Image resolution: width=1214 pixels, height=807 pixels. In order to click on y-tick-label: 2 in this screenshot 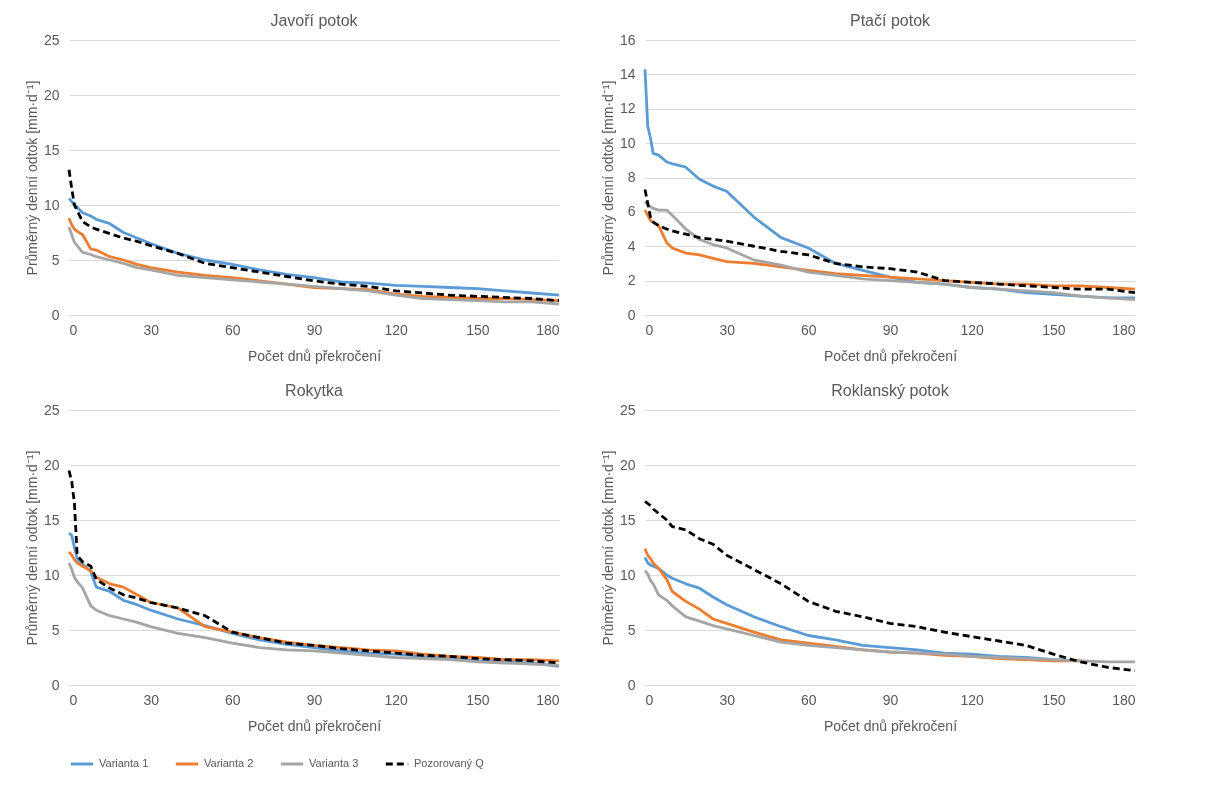, I will do `click(631, 280)`.